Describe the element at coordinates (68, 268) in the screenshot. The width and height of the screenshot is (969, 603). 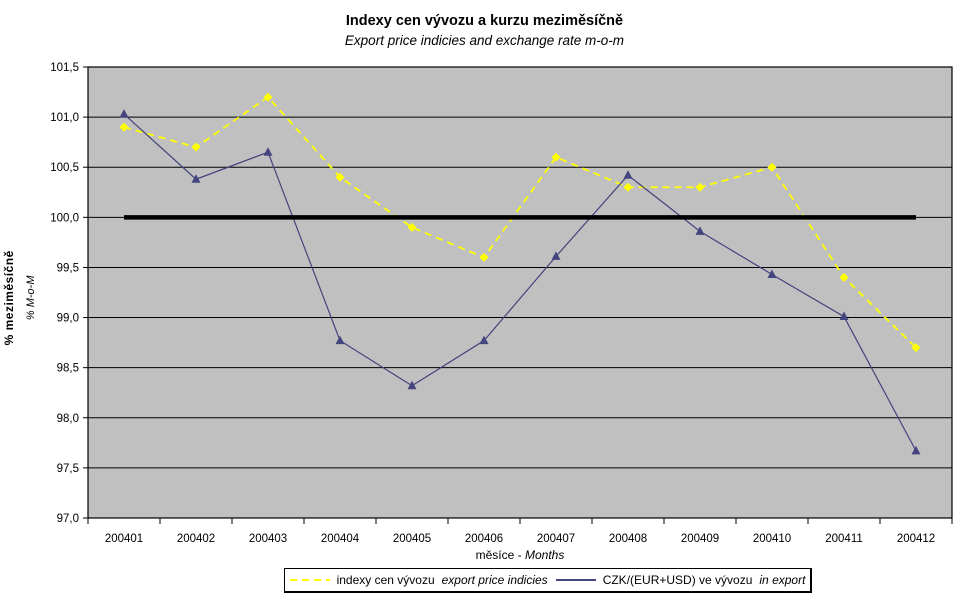
I see `y-tick-label: 99,5` at that location.